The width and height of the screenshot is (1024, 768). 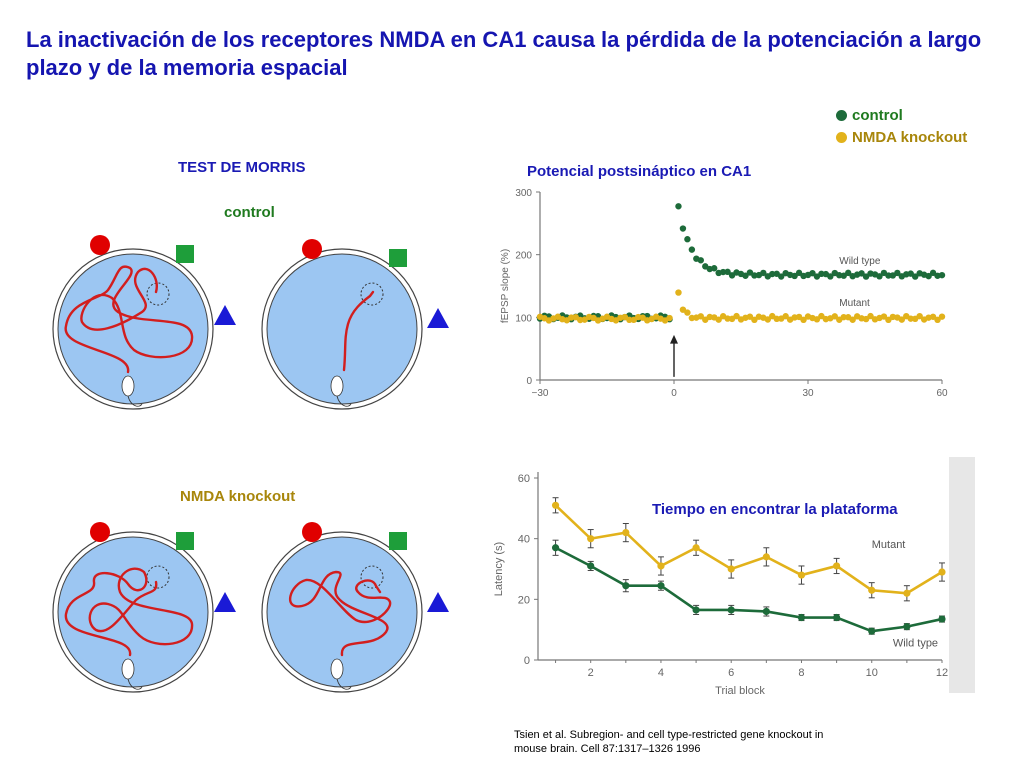 I want to click on control-dot-icon, so click(x=841, y=115).